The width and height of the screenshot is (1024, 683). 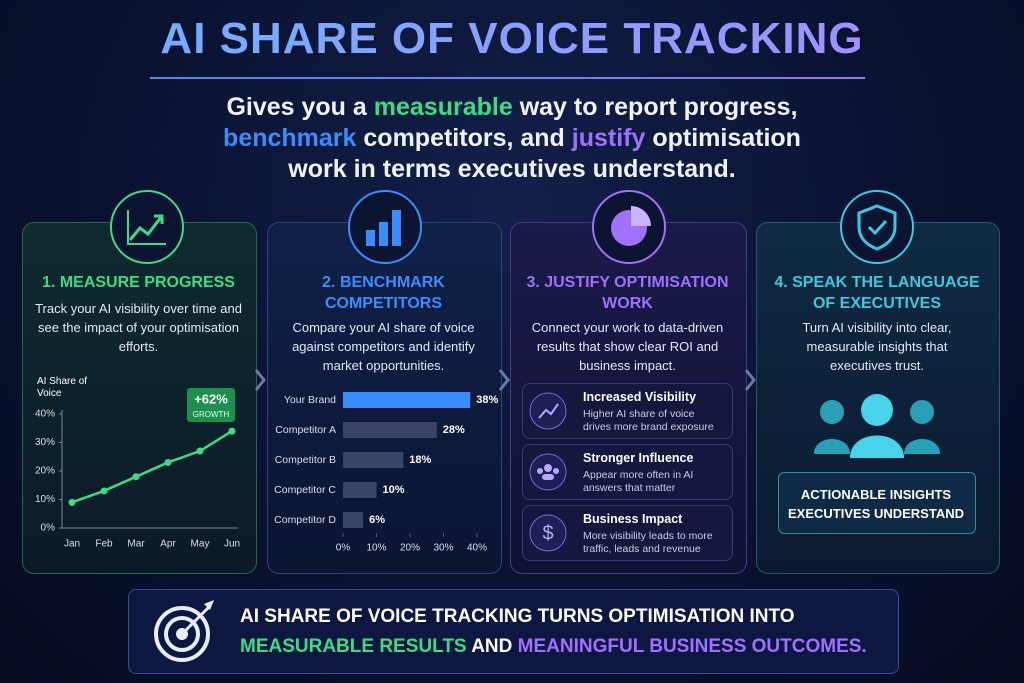 What do you see at coordinates (385, 227) in the screenshot?
I see `icon-bars` at bounding box center [385, 227].